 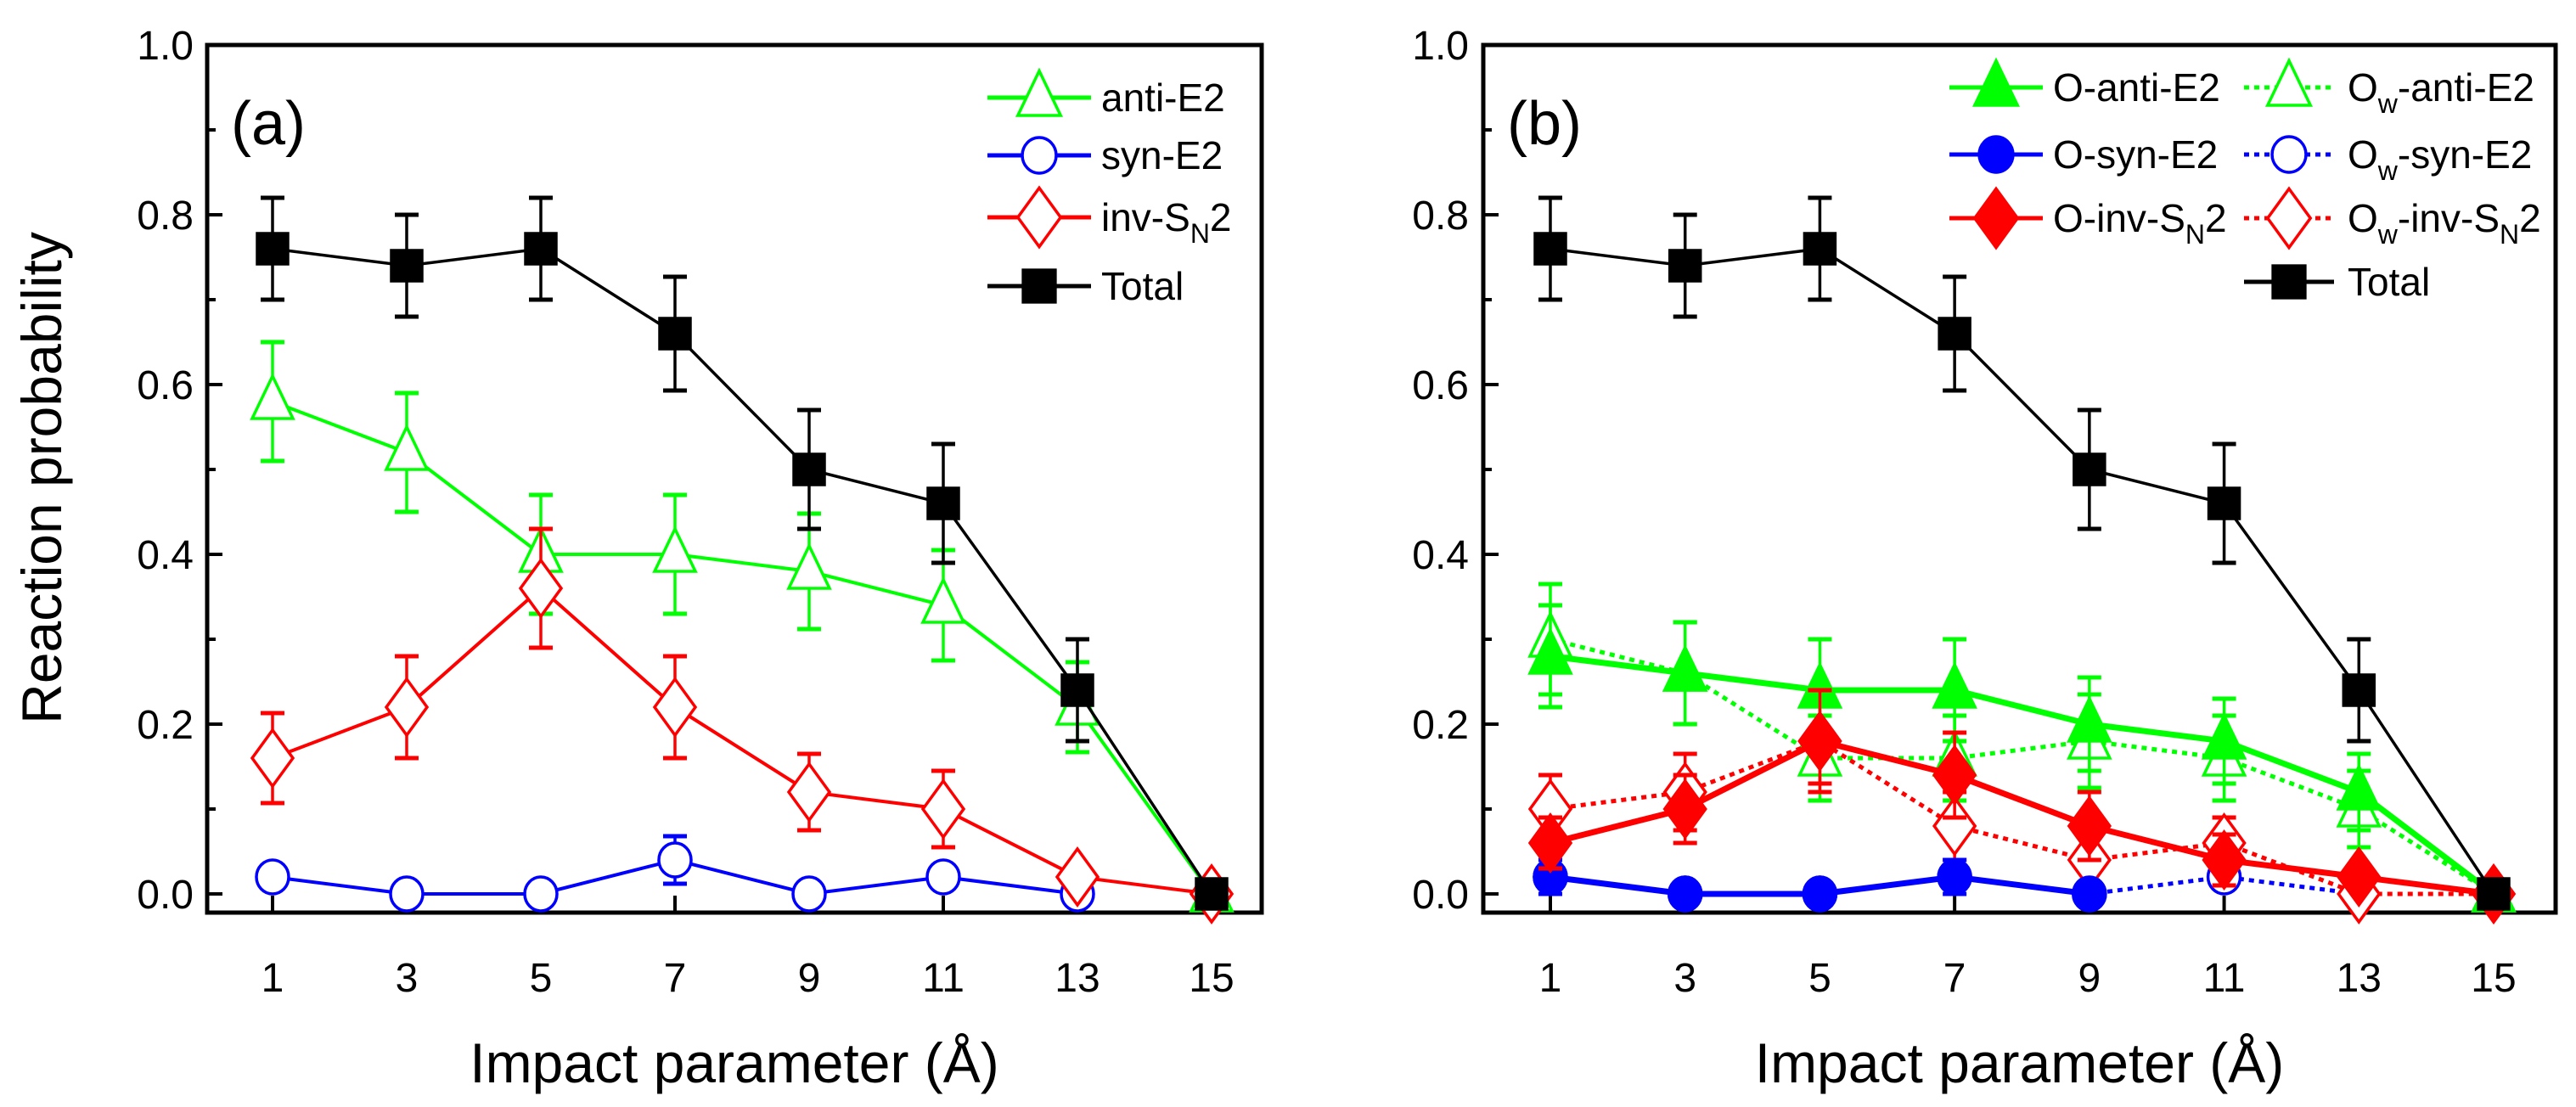 I want to click on legend-label-part: anti-E2, so click(x=1163, y=98).